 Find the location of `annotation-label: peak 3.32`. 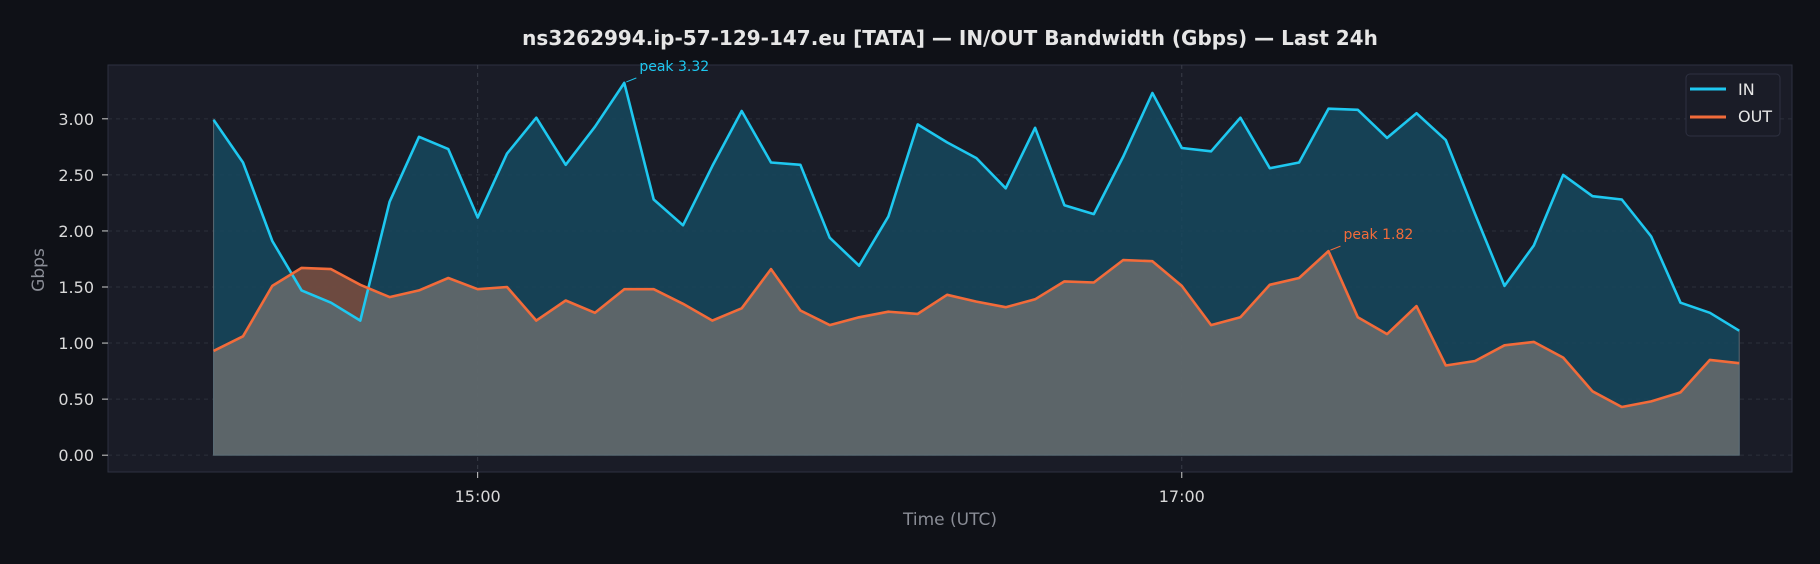

annotation-label: peak 3.32 is located at coordinates (674, 67).